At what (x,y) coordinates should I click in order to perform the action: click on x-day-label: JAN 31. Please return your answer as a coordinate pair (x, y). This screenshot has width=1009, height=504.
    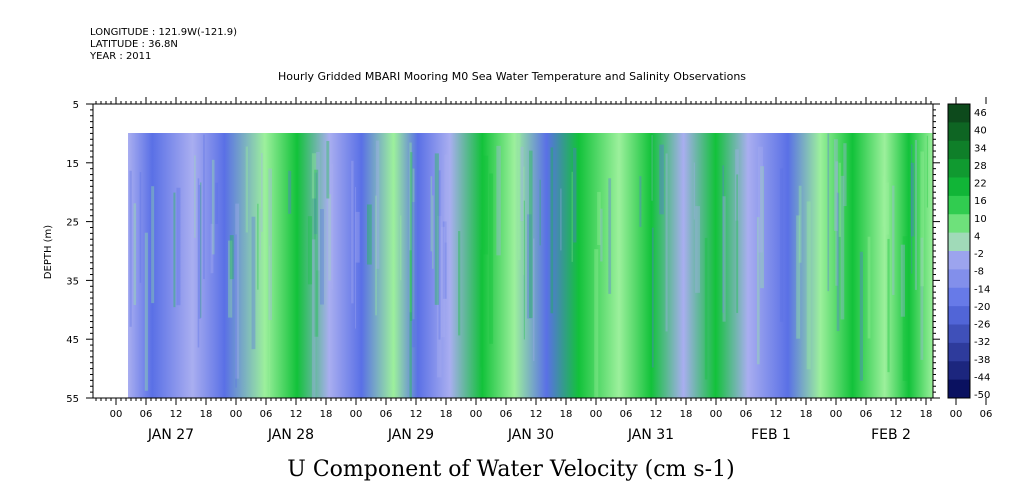
    Looking at the image, I should click on (650, 435).